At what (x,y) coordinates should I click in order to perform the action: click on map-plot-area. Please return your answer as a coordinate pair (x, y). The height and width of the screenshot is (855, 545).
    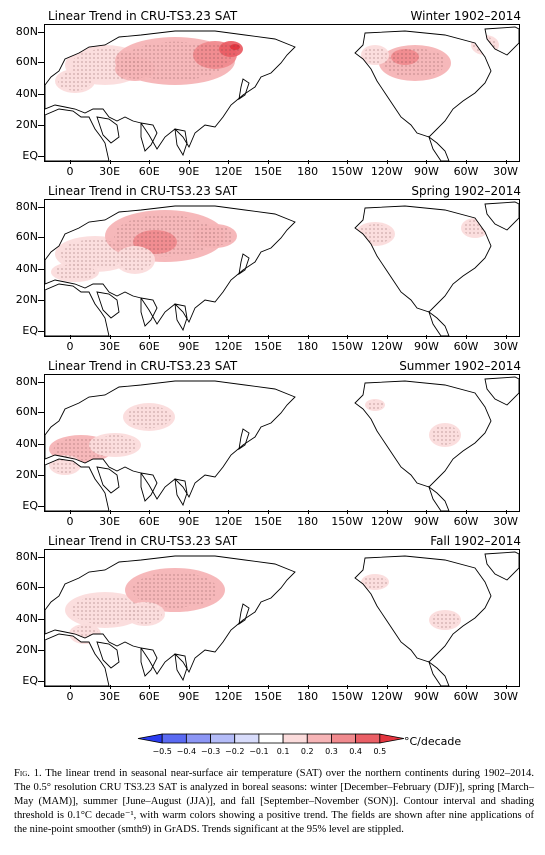
    Looking at the image, I should click on (282, 443).